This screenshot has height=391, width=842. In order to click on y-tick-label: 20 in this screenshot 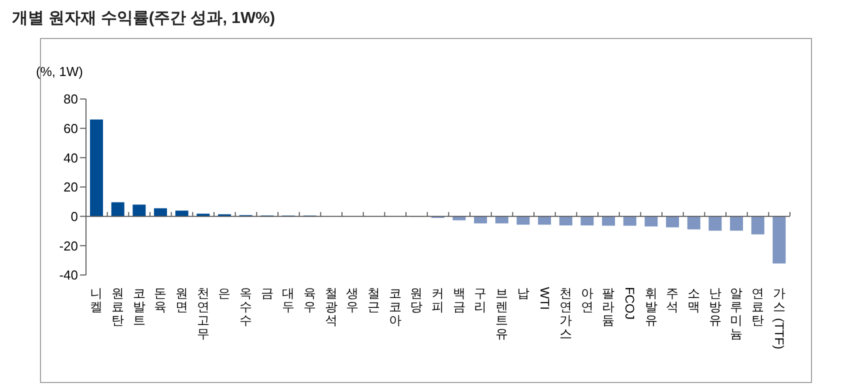, I will do `click(71, 187)`.